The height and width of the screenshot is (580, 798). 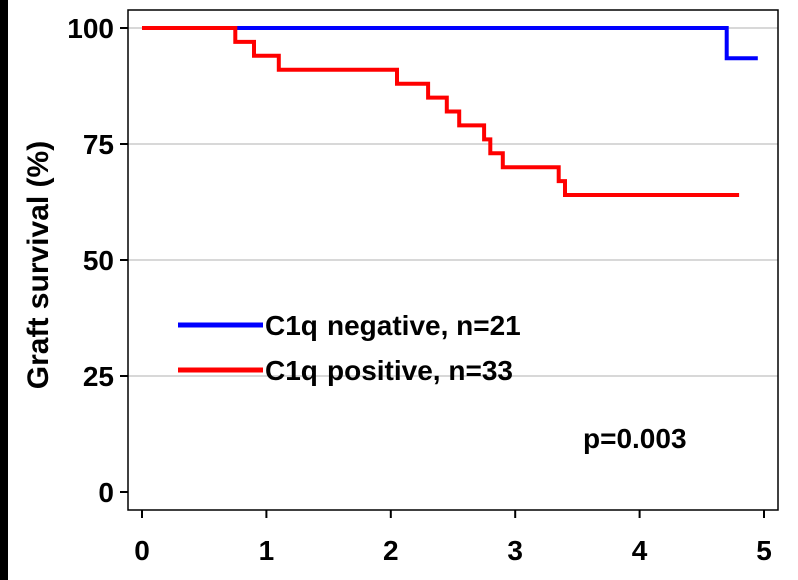 I want to click on p-value-annotation: p=0.003, so click(x=635, y=438).